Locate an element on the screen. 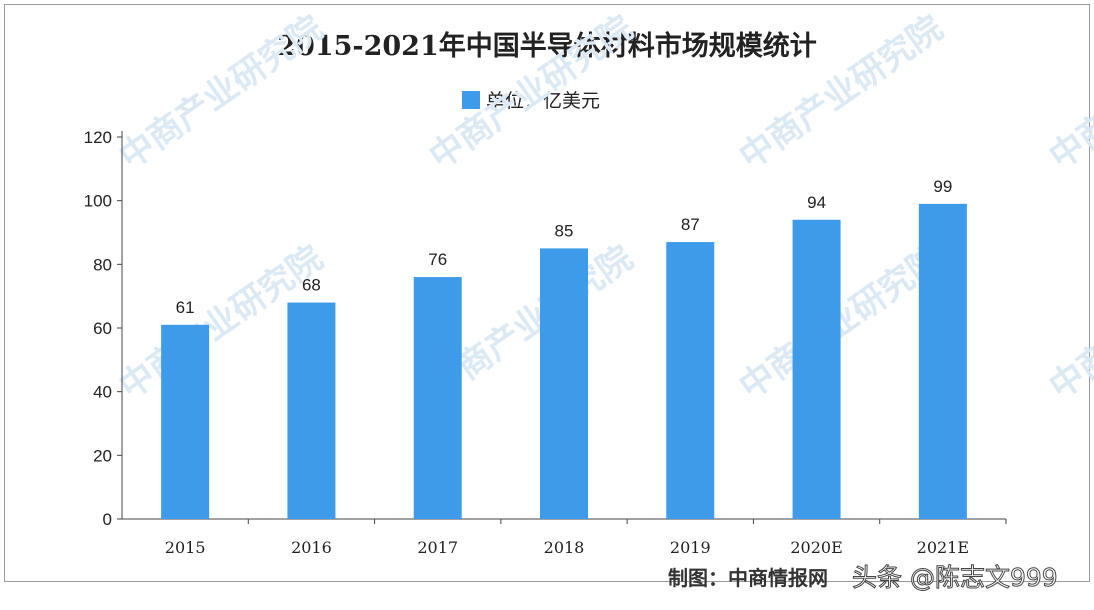  legend: 单位：亿美元 is located at coordinates (531, 99).